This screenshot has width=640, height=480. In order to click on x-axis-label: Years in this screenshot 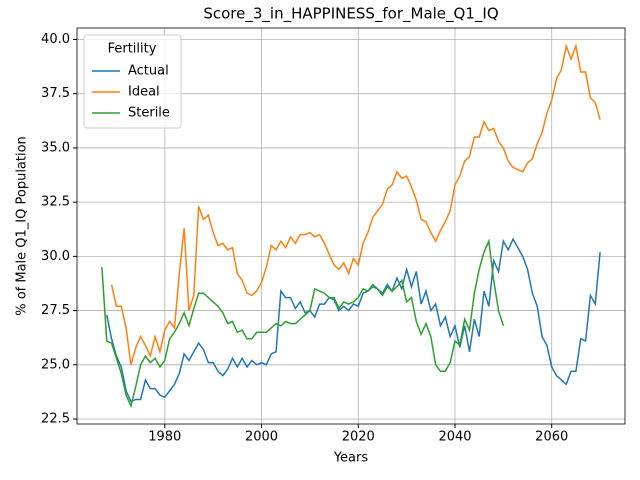, I will do `click(351, 458)`.